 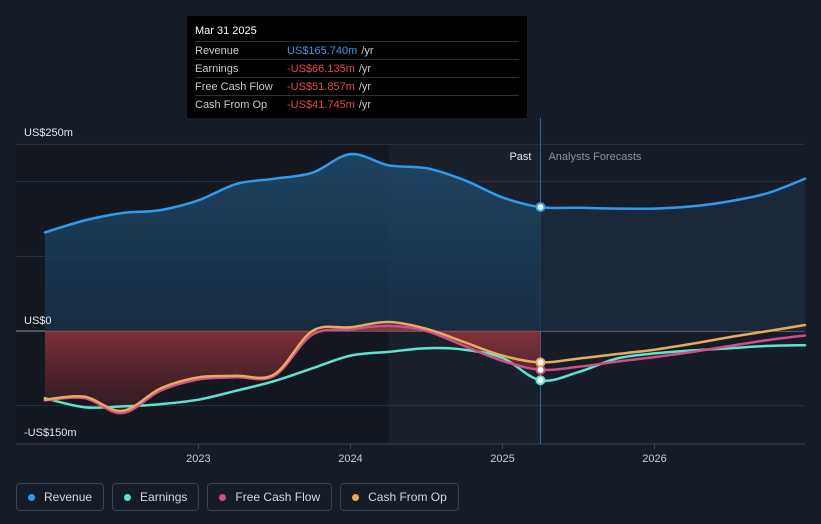 I want to click on earnings-marker, so click(x=540, y=380).